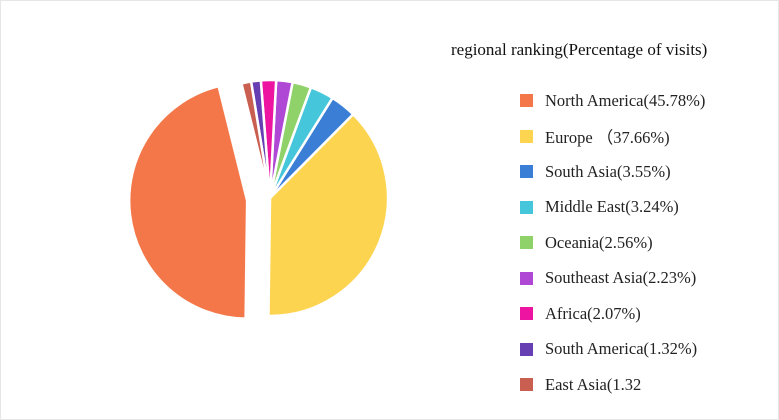 The width and height of the screenshot is (779, 420). Describe the element at coordinates (621, 349) in the screenshot. I see `legend-label: South America(1.32%)` at that location.